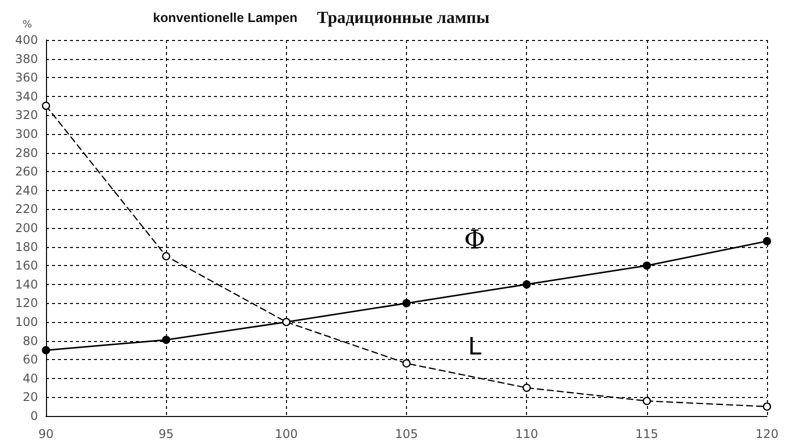 The height and width of the screenshot is (448, 787). Describe the element at coordinates (26, 303) in the screenshot. I see `y-tick-label: 120` at that location.